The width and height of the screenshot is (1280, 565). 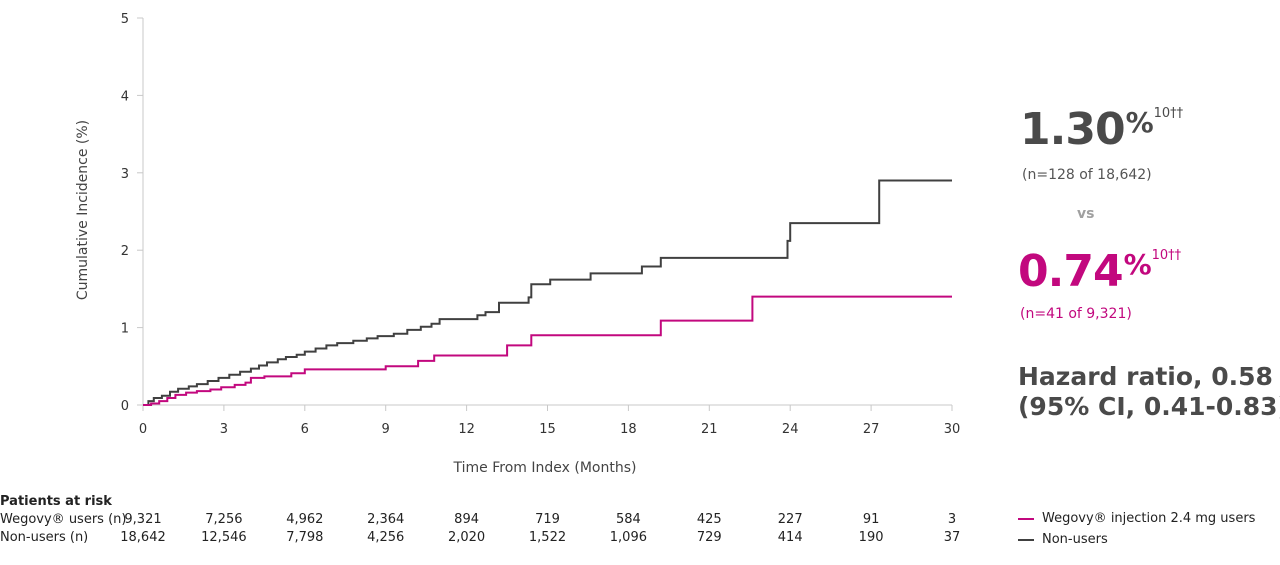 I want to click on non-users-footnote: 10††, so click(x=1168, y=113).